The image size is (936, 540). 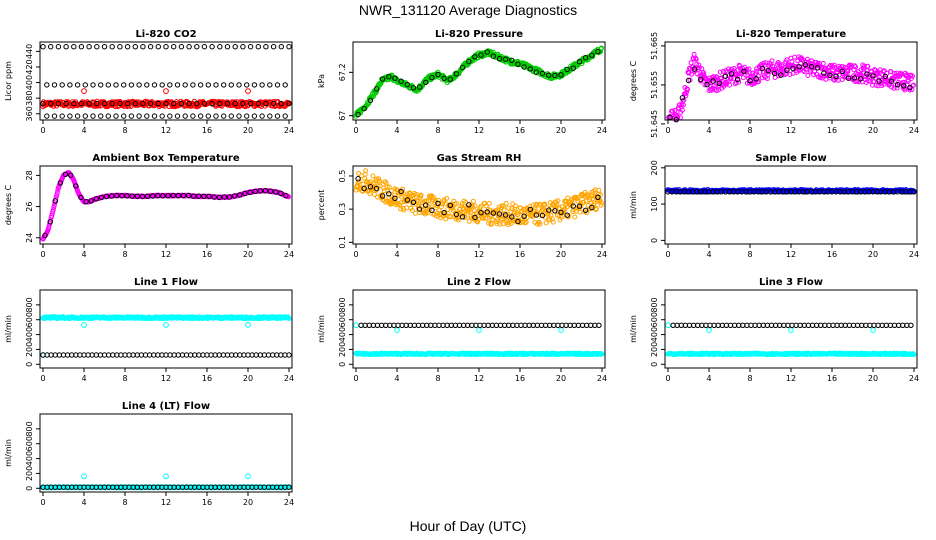 I want to click on plot-frame, so click(x=166, y=205).